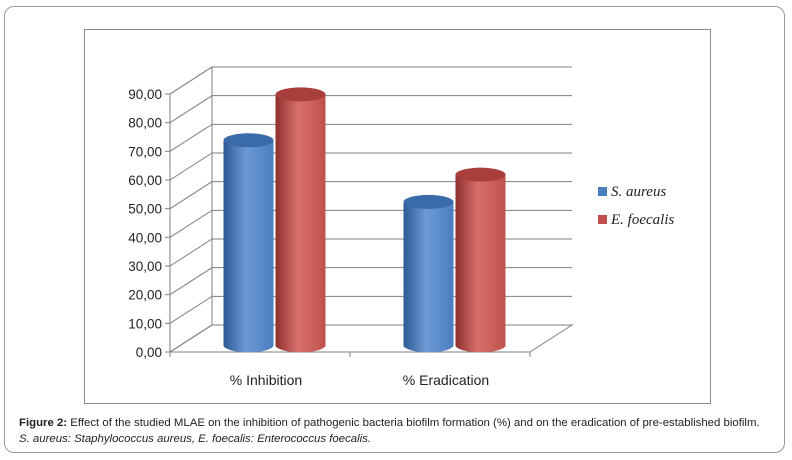 Image resolution: width=792 pixels, height=460 pixels. What do you see at coordinates (145, 237) in the screenshot?
I see `y-tick-label: 40,00` at bounding box center [145, 237].